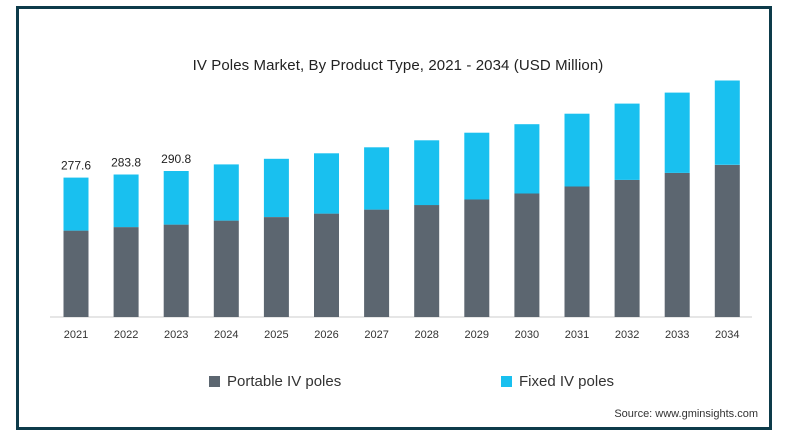 The height and width of the screenshot is (442, 796). What do you see at coordinates (276, 335) in the screenshot?
I see `x-tick-2025: 2025` at bounding box center [276, 335].